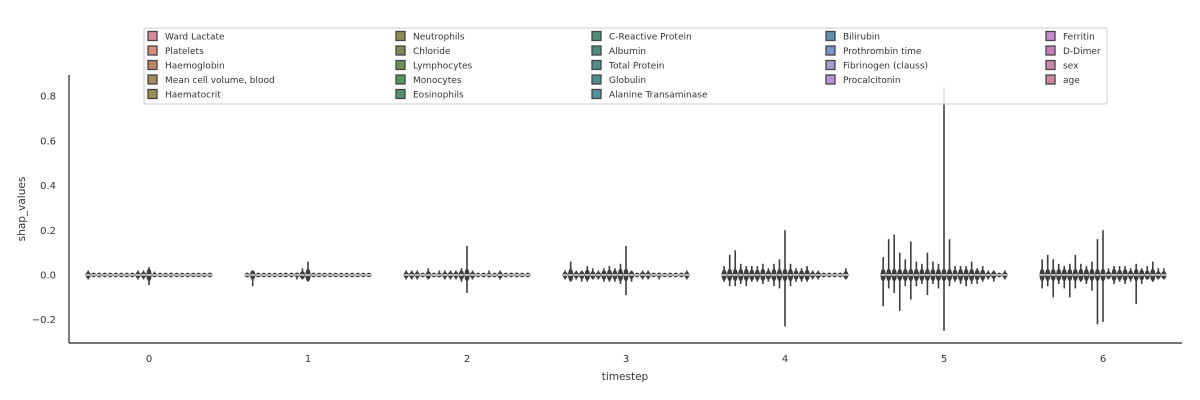  Describe the element at coordinates (22, 209) in the screenshot. I see `y-axis-label: shap_values` at that location.